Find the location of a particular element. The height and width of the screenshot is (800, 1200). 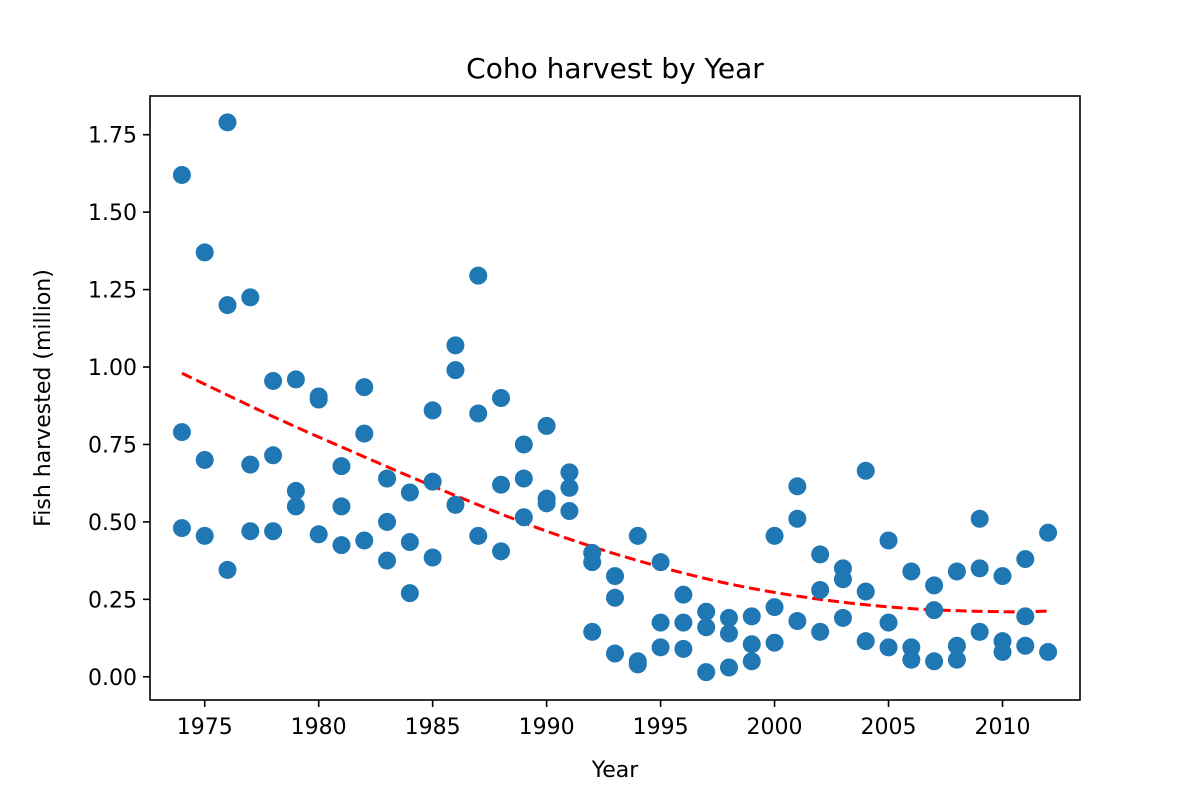

y-tick-label: 1.25 is located at coordinates (112, 291).